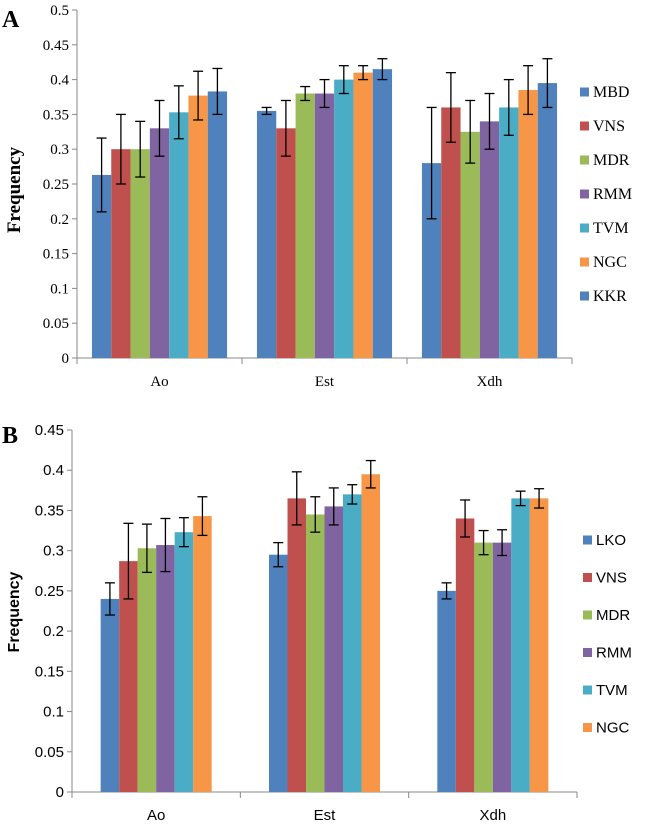 The height and width of the screenshot is (830, 646). I want to click on legend-label: MBD, so click(611, 92).